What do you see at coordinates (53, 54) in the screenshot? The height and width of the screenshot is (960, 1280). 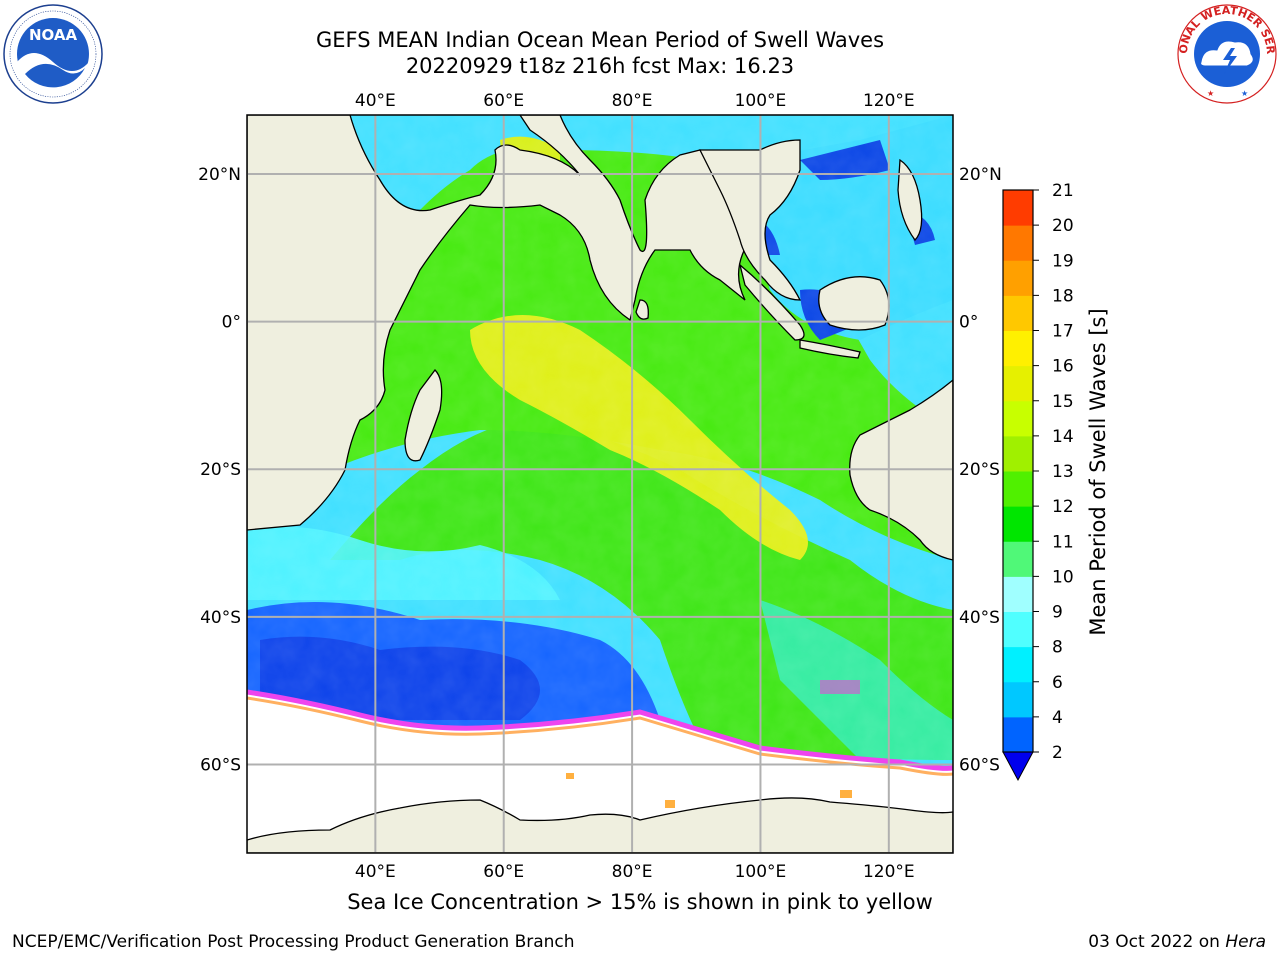 I see `noaa-logo: NOAA` at bounding box center [53, 54].